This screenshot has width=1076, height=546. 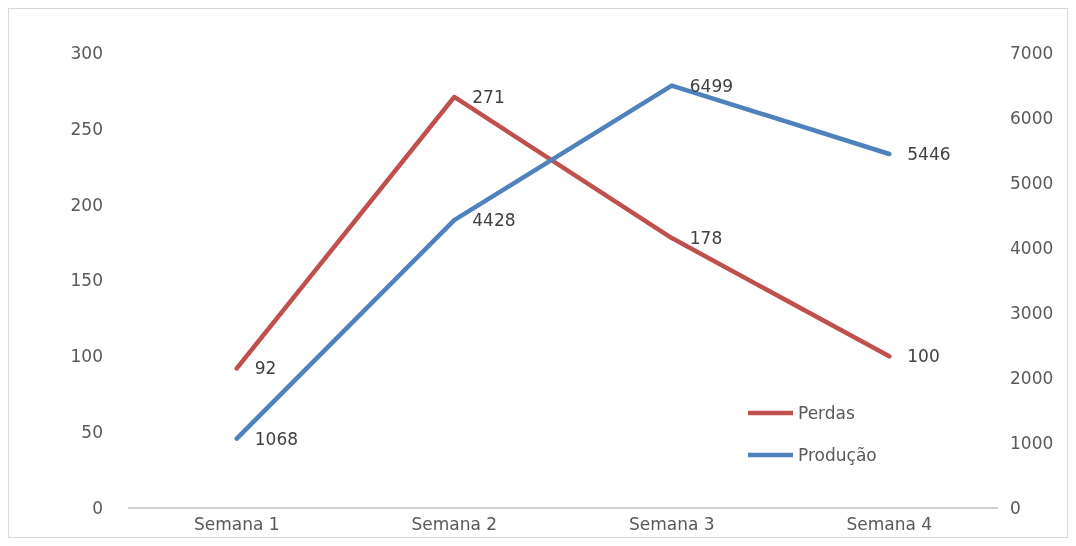 What do you see at coordinates (1032, 182) in the screenshot?
I see `y2-tick-label: 5000` at bounding box center [1032, 182].